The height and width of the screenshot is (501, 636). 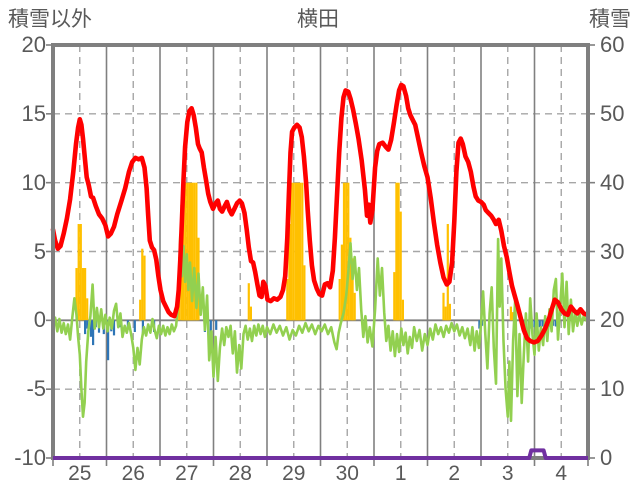 What do you see at coordinates (36, 389) in the screenshot?
I see `left-axis-tick-label: -5` at bounding box center [36, 389].